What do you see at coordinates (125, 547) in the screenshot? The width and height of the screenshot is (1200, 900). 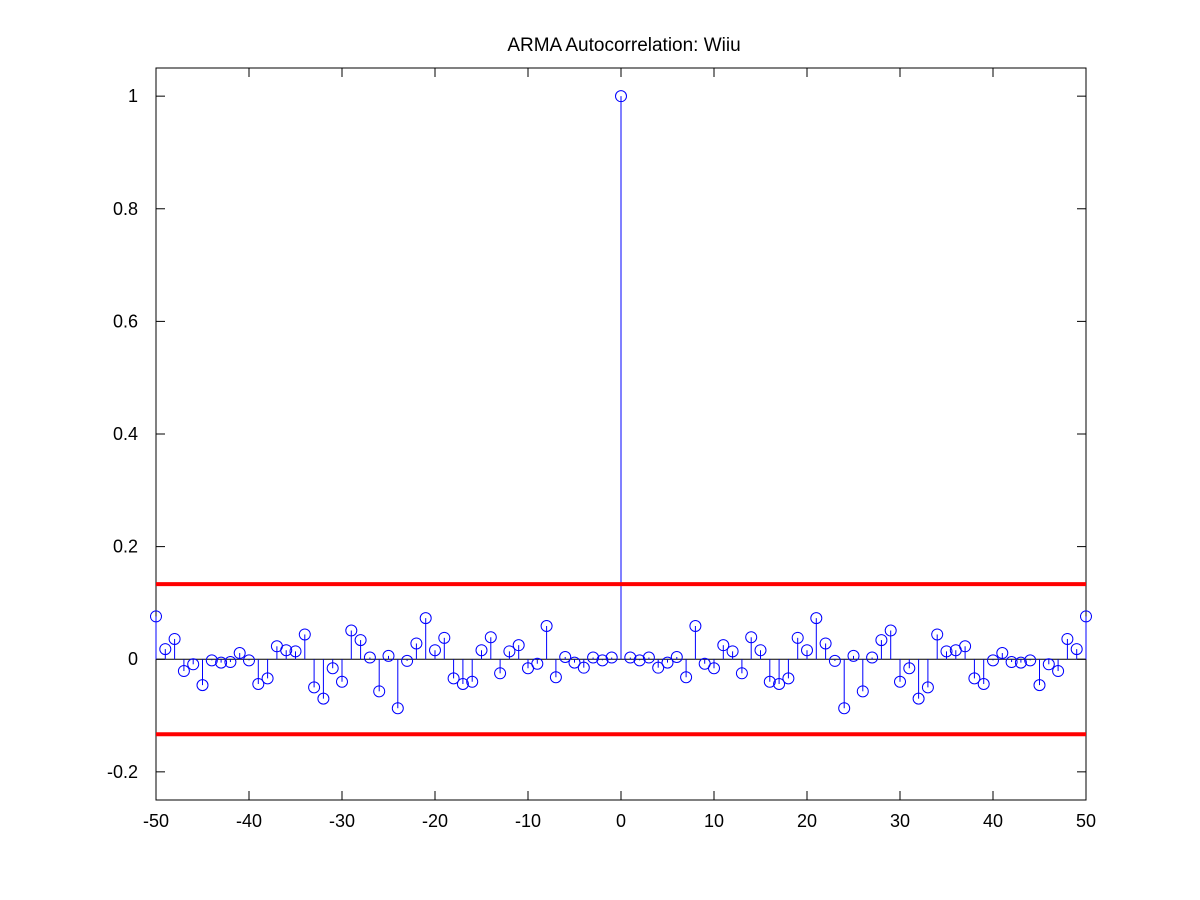 I see `y-tick-label: 0.2` at bounding box center [125, 547].